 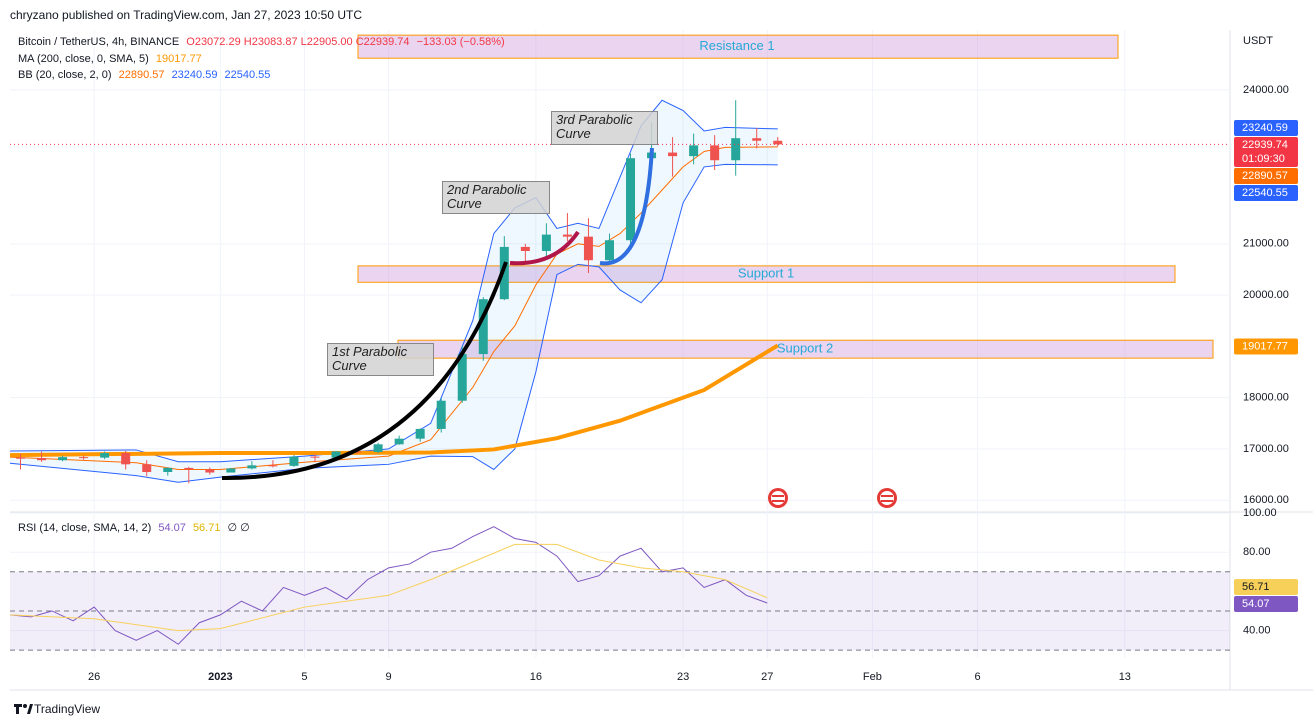 What do you see at coordinates (604, 128) in the screenshot?
I see `annotation: 3rd Parabolic Curve` at bounding box center [604, 128].